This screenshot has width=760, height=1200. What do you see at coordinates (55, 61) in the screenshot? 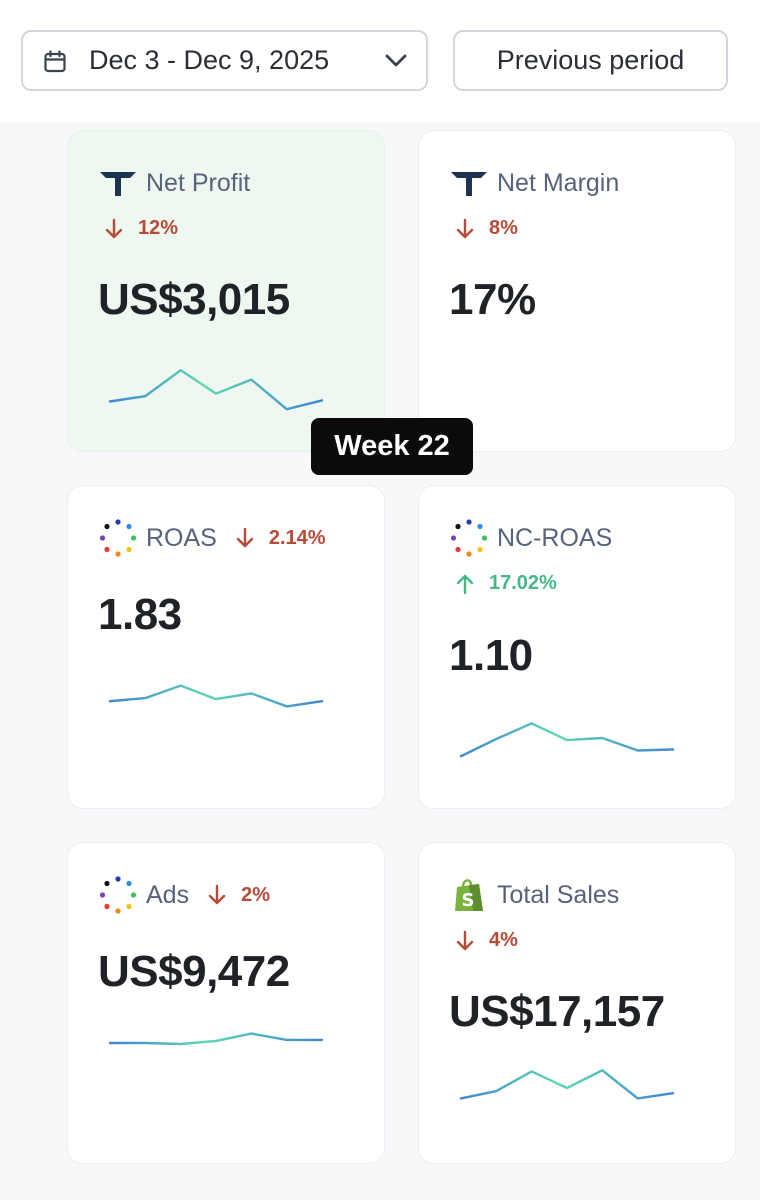
I see `calendar-icon` at bounding box center [55, 61].